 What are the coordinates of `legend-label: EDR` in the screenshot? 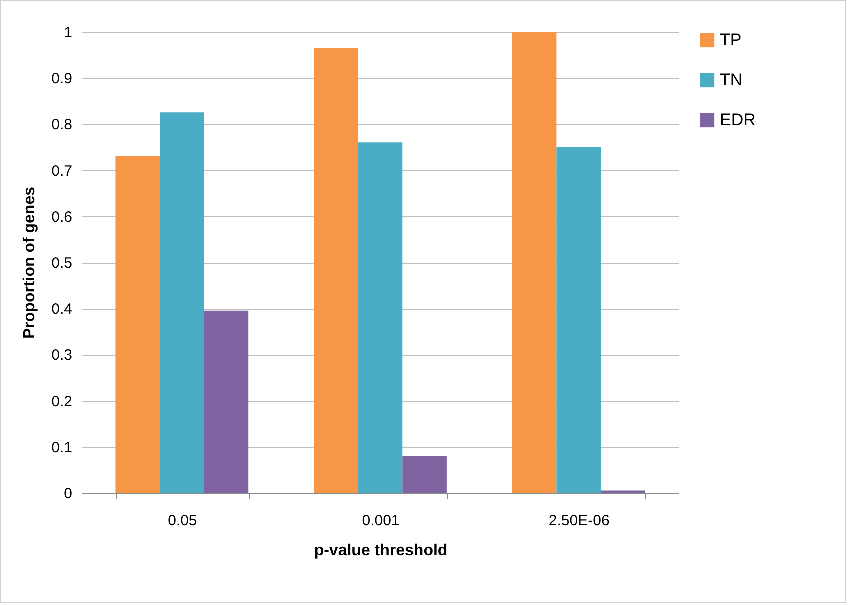 It's located at (738, 120).